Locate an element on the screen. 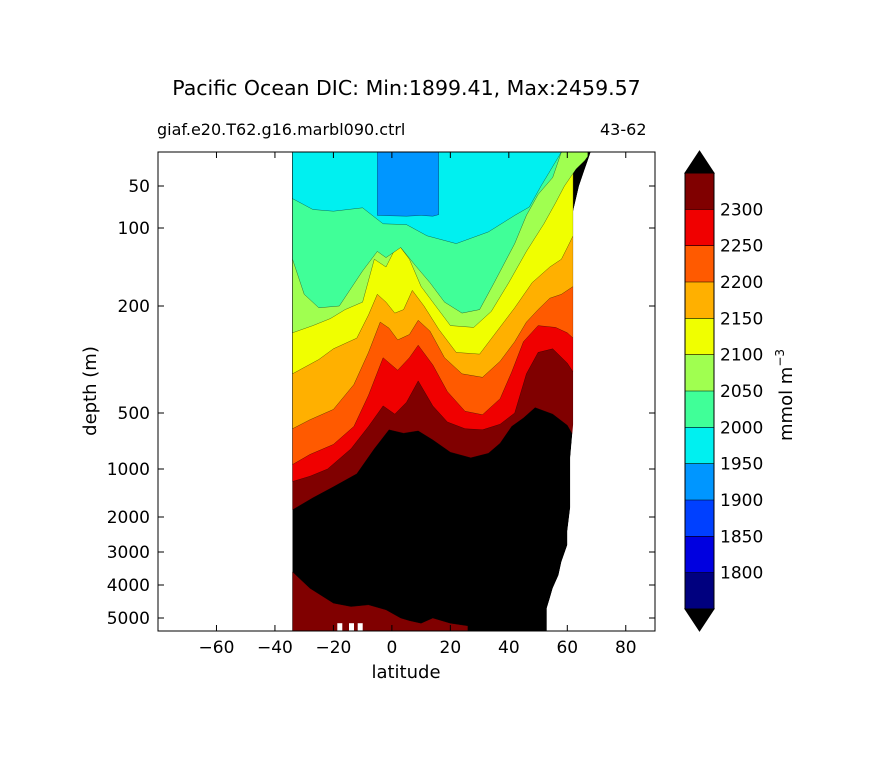 This screenshot has height=761, width=875. contour-band-1950 is located at coordinates (408, 184).